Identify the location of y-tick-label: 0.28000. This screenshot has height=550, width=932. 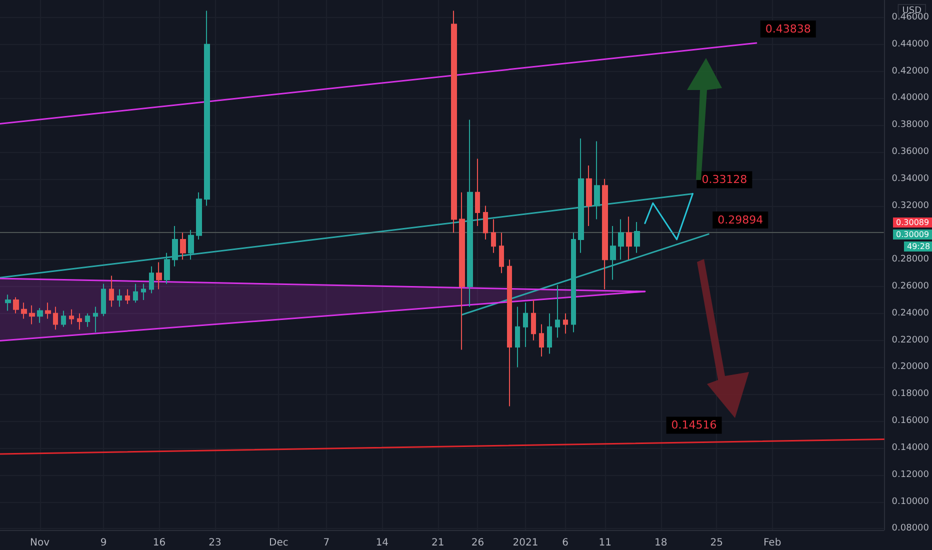
(911, 259).